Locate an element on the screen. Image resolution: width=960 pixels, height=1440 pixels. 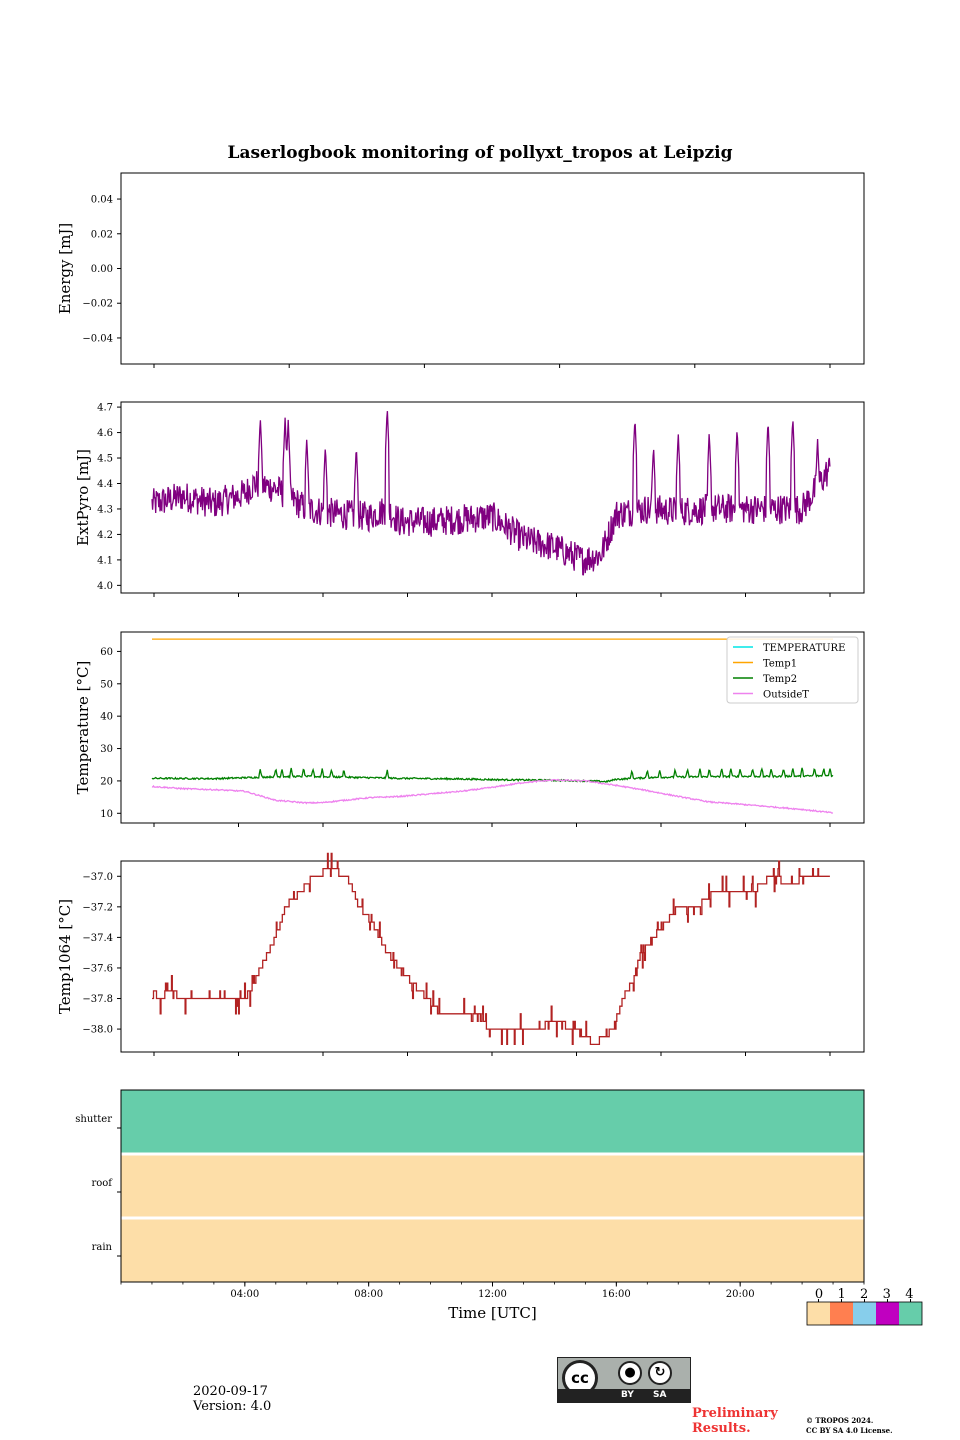
copyright-note: © TROPOS 2024. CC BY SA 4.0 License. is located at coordinates (849, 1426).